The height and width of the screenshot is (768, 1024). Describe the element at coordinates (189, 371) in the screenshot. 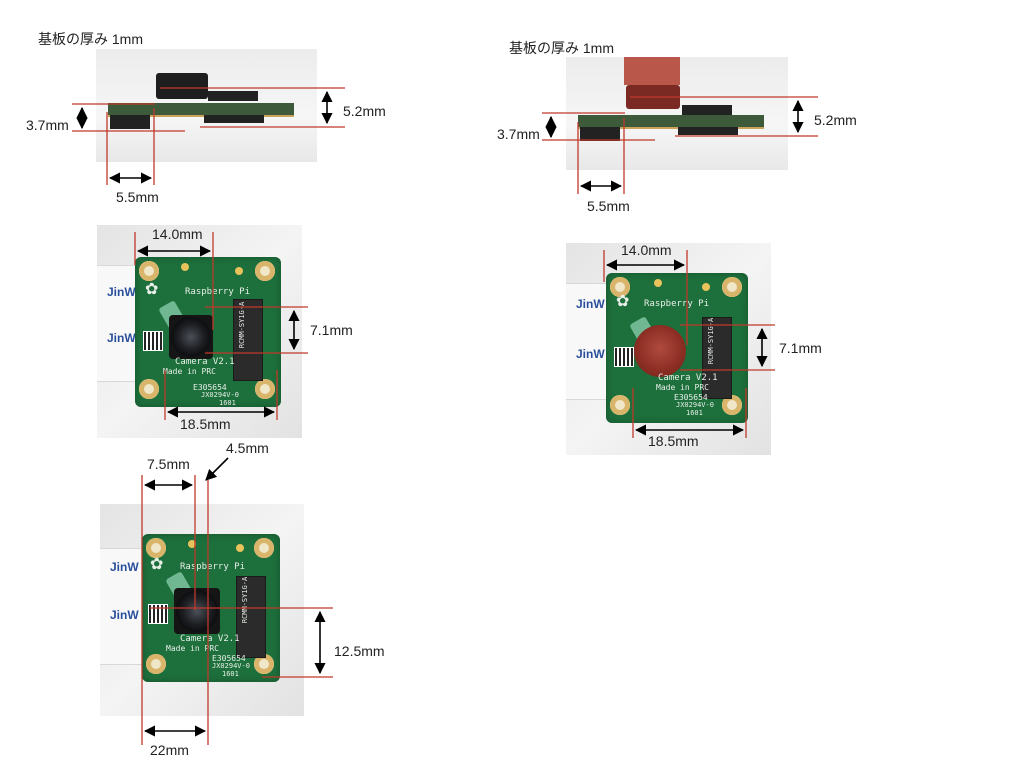

I see `top-left-origin-text: Made in PRC` at that location.